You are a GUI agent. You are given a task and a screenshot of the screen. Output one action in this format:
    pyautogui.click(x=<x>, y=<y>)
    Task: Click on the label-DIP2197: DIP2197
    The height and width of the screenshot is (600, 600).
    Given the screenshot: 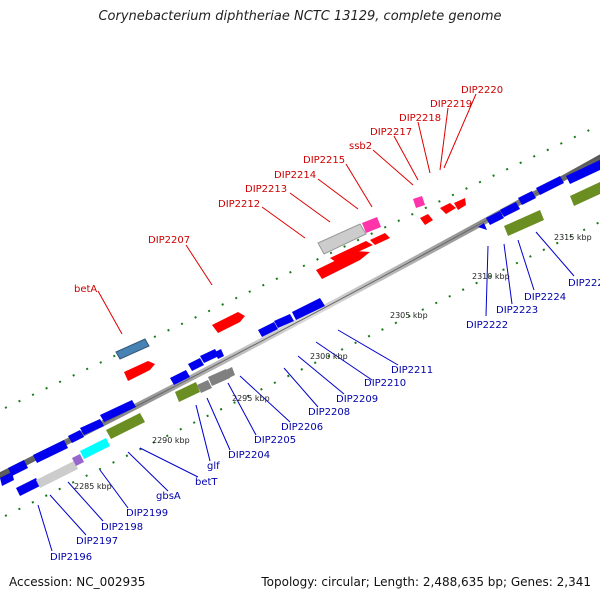 What is the action you would take?
    pyautogui.click(x=97, y=541)
    